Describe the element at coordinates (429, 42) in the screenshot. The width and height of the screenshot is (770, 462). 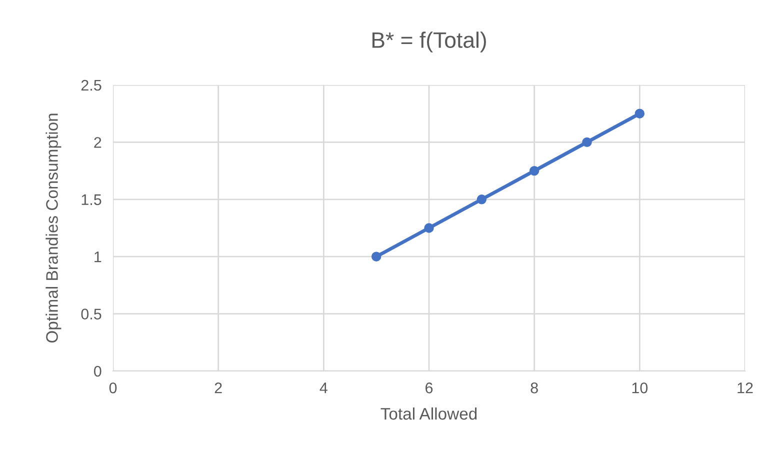
I see `chart-title: B* = f(Total)` at that location.